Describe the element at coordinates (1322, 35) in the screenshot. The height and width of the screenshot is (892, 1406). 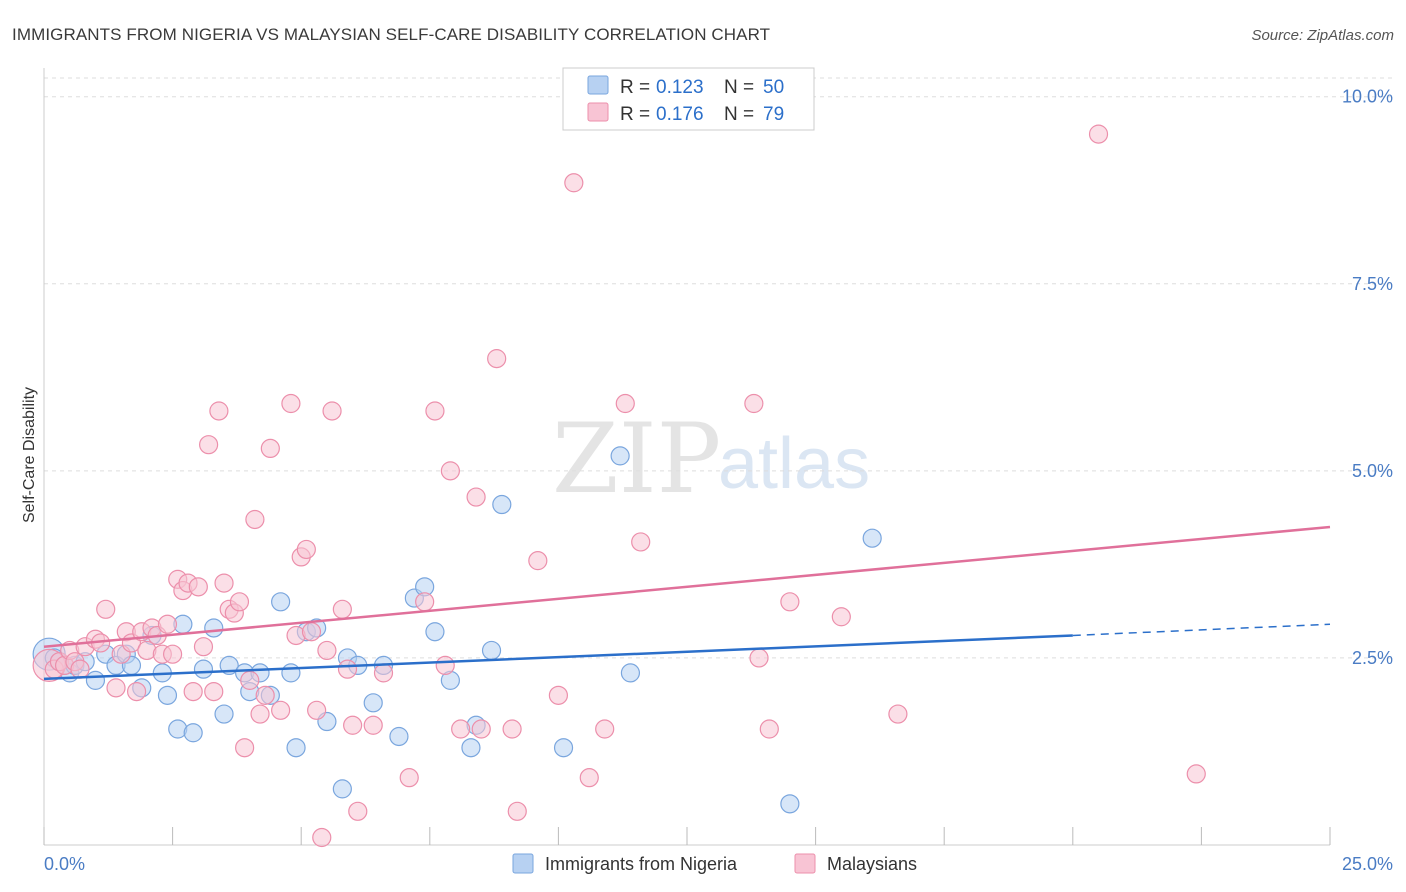
I see `source-label: Source: ZipAtlas.com` at that location.